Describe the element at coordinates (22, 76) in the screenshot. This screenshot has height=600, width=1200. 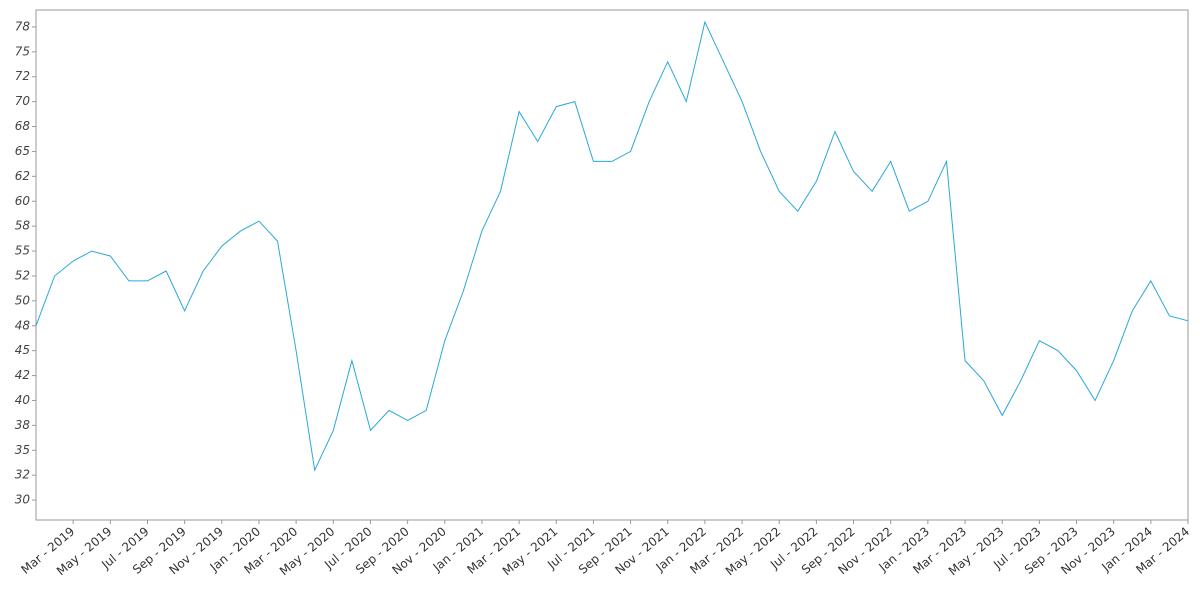
I see `y-tick-label: 72` at that location.